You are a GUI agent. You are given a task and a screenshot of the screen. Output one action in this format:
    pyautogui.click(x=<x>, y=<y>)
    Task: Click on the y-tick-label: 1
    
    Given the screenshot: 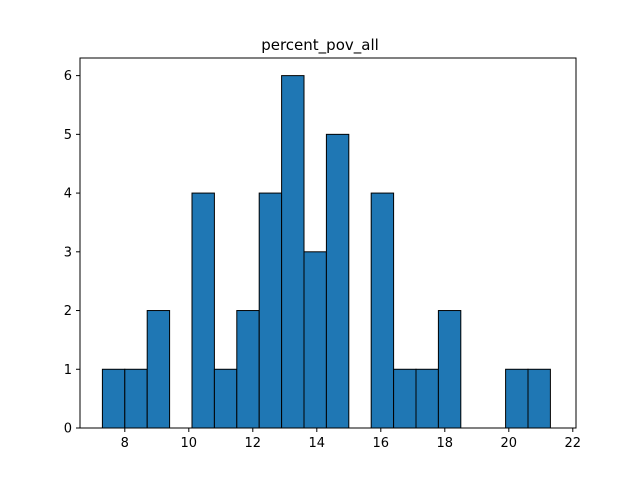 What is the action you would take?
    pyautogui.click(x=68, y=370)
    